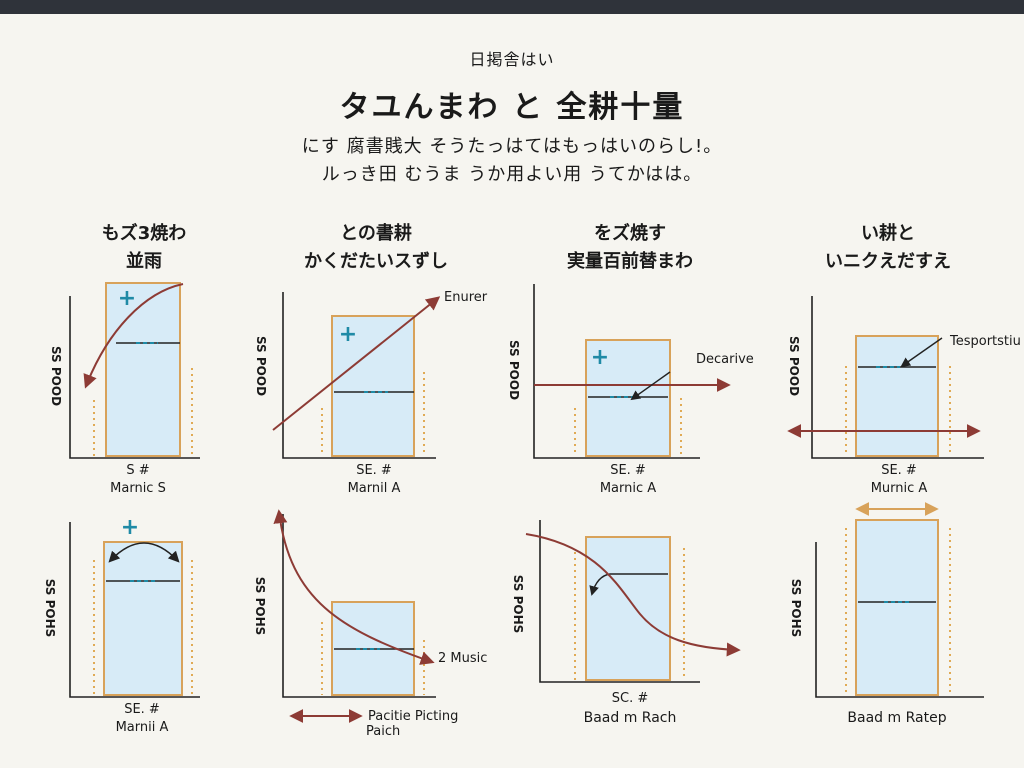 This screenshot has height=768, width=1024. Describe the element at coordinates (376, 261) in the screenshot. I see `panel-header-line2: かくだたいスずし` at that location.